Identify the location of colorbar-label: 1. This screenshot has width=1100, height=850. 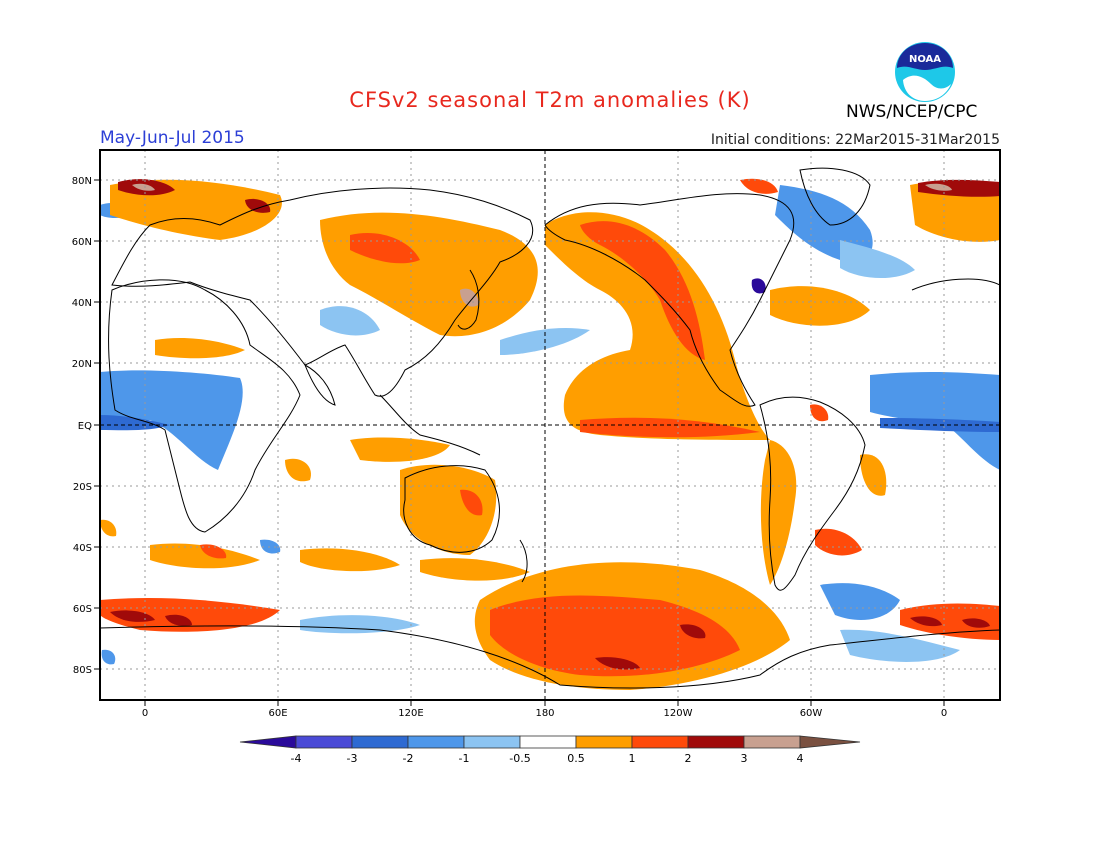
(632, 758).